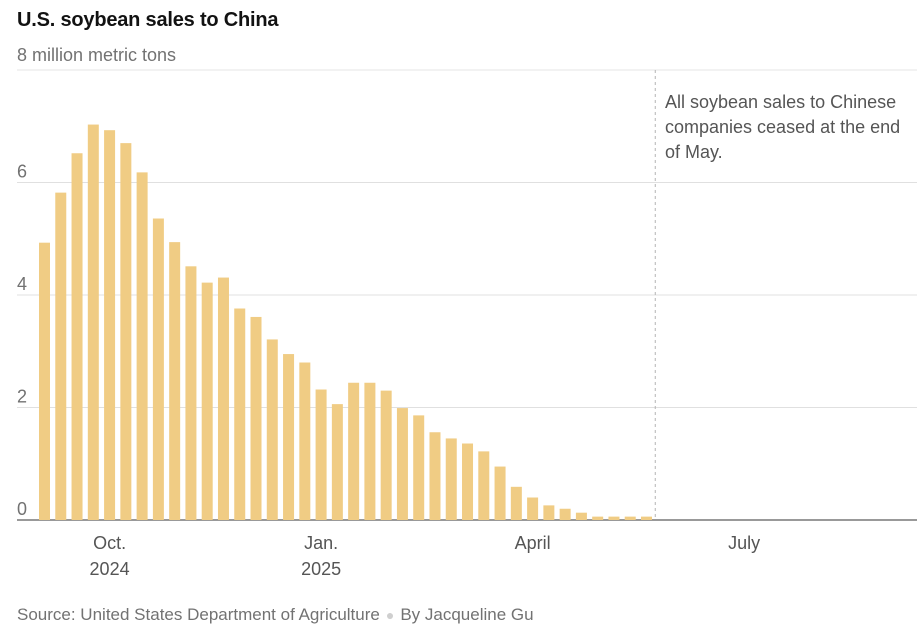 The height and width of the screenshot is (630, 922). I want to click on x-tick-year-label: 2025, so click(321, 569).